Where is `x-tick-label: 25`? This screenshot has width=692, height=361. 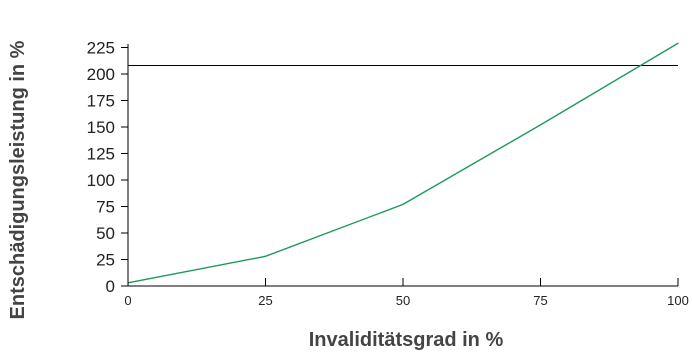
x-tick-label: 25 is located at coordinates (265, 300).